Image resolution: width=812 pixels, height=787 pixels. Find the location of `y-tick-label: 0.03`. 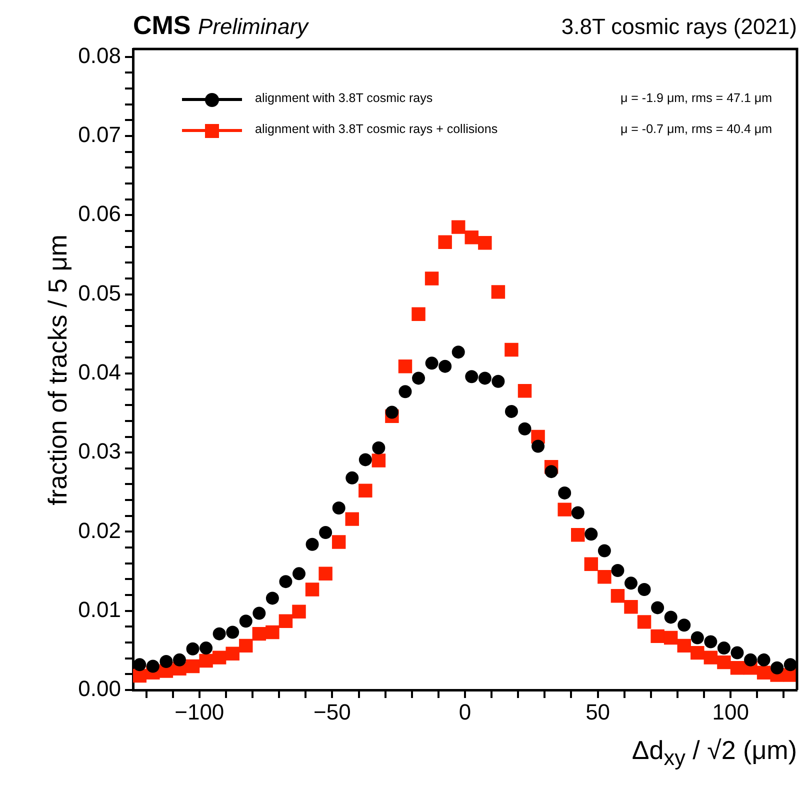

y-tick-label: 0.03 is located at coordinates (99, 451).